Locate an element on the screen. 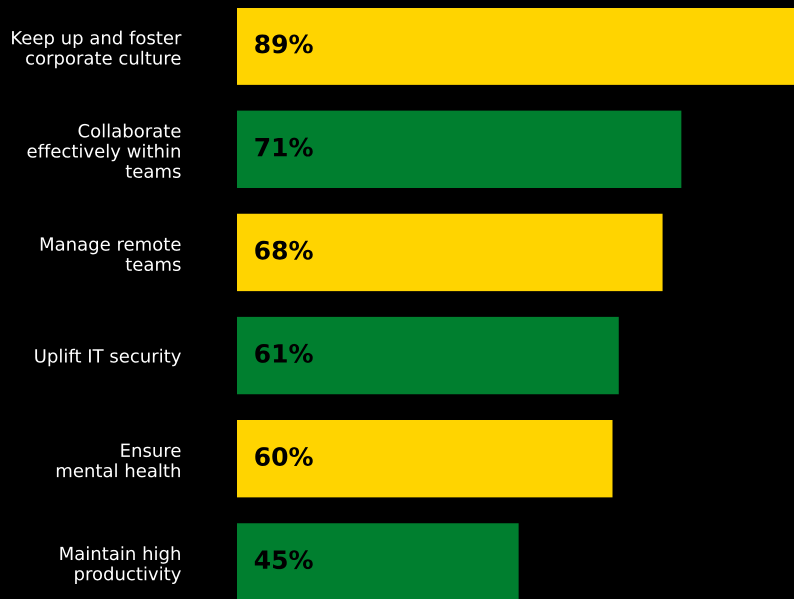  data-label: 61% is located at coordinates (284, 353).